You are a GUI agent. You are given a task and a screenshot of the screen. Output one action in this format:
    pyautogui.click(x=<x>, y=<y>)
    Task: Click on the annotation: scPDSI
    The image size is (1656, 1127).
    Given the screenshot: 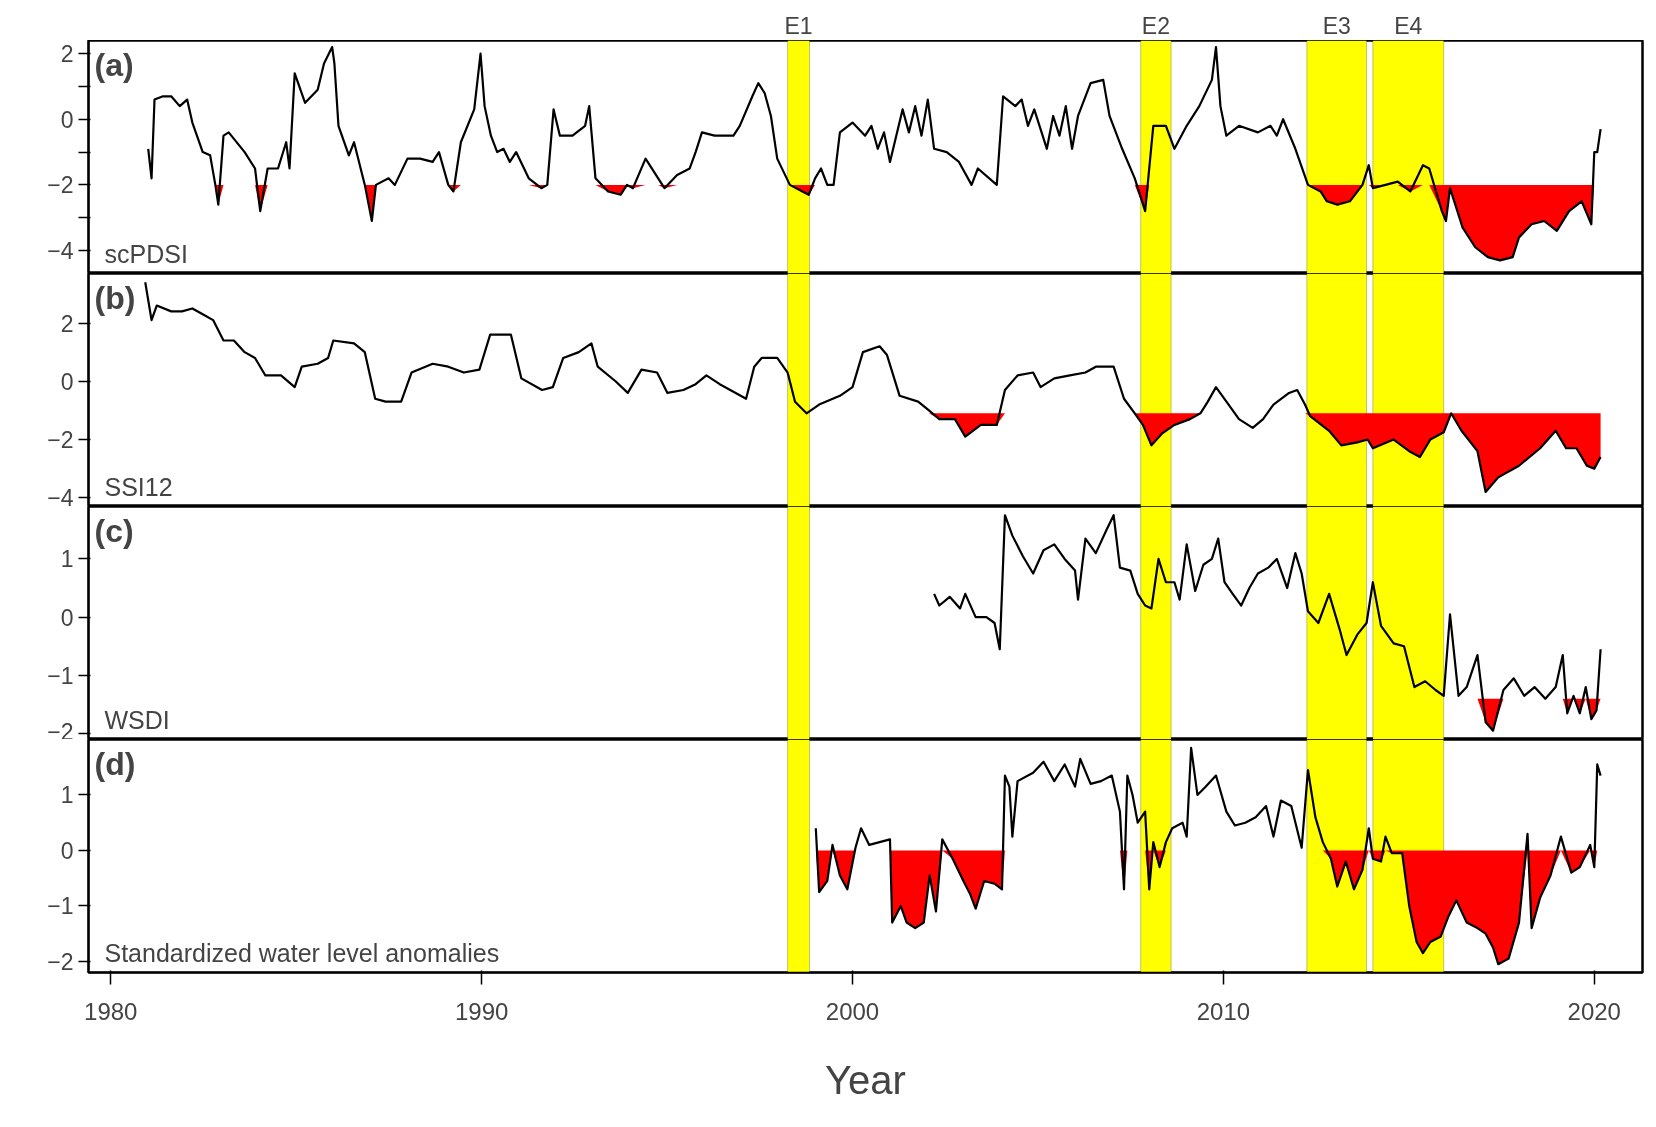 What is the action you would take?
    pyautogui.click(x=146, y=253)
    